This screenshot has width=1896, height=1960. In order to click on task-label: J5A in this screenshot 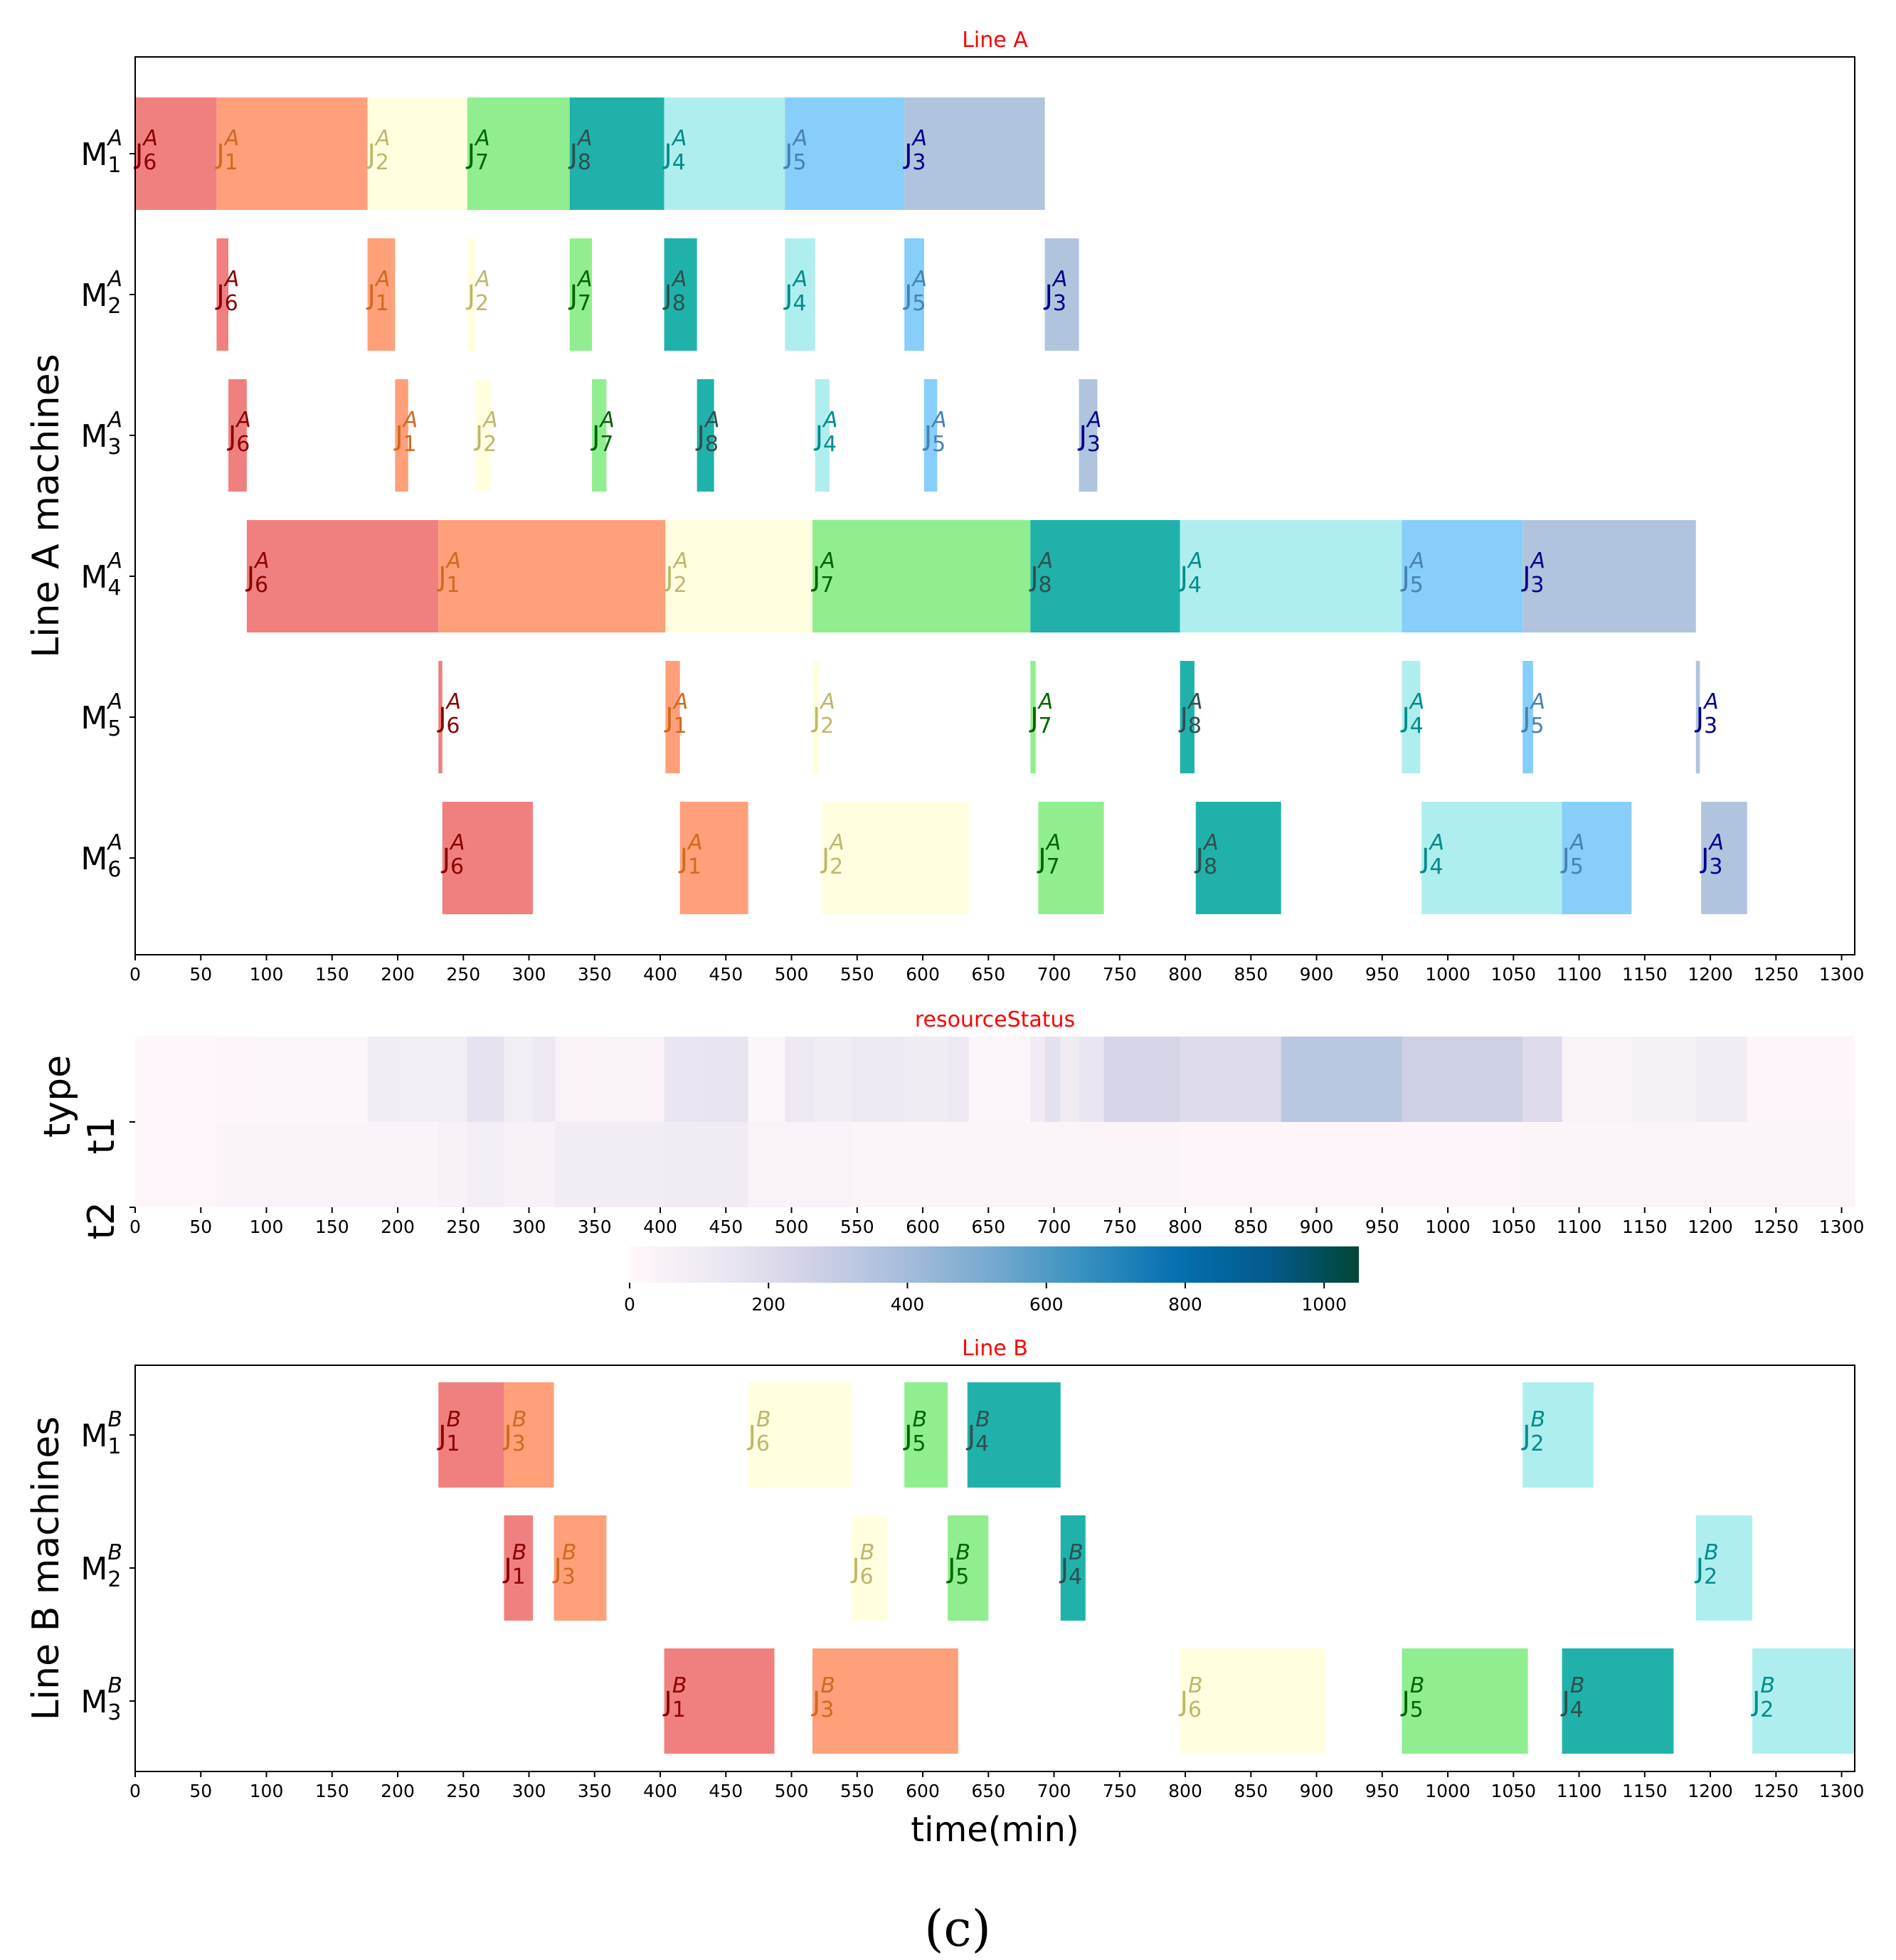, I will do `click(795, 150)`.